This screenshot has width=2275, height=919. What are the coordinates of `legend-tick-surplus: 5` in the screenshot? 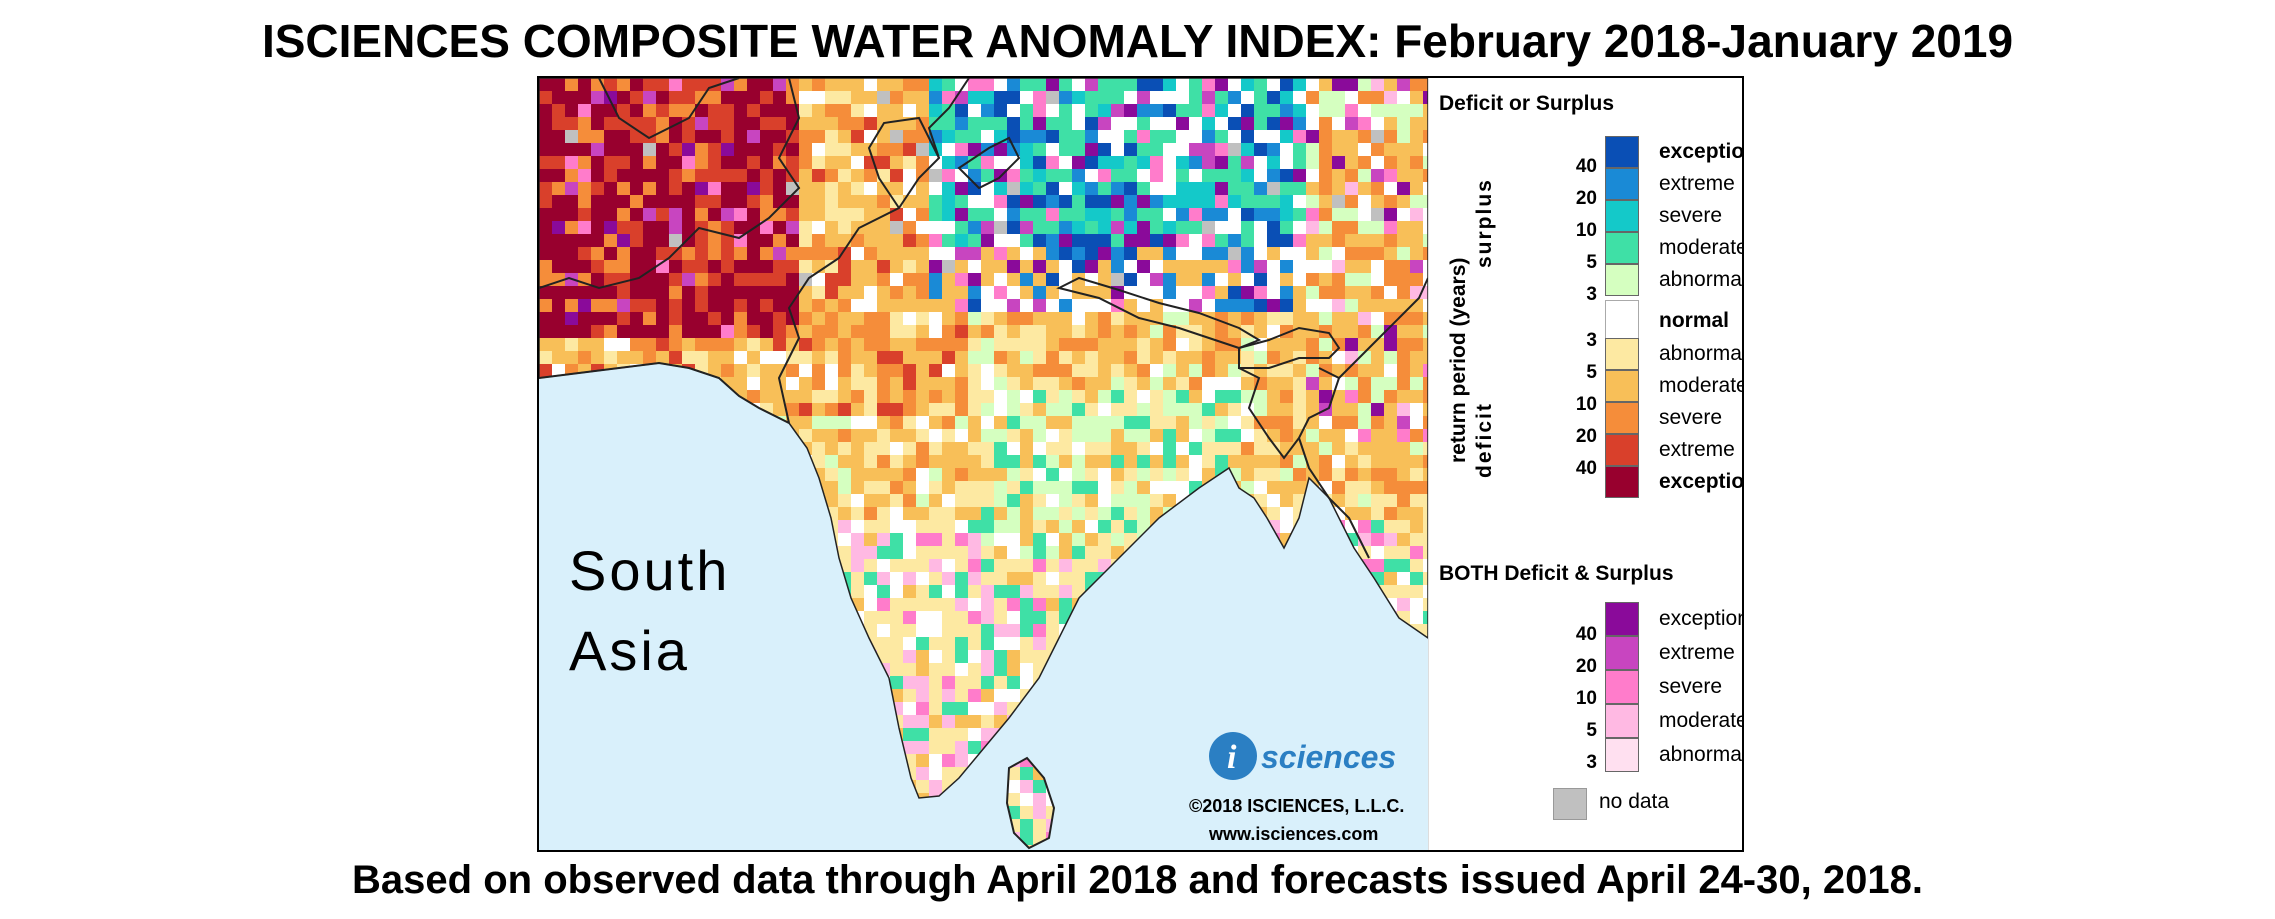 It's located at (1591, 262).